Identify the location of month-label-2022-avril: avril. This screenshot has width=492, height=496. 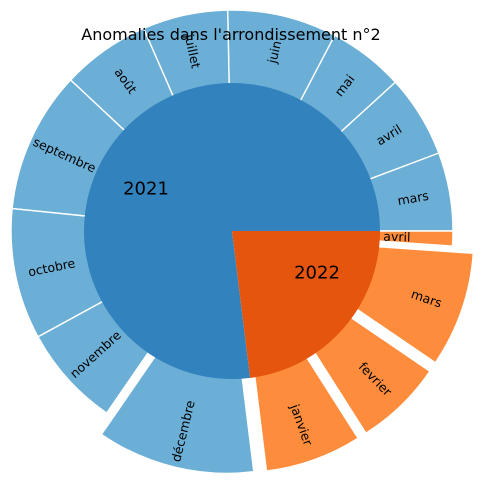
(397, 237).